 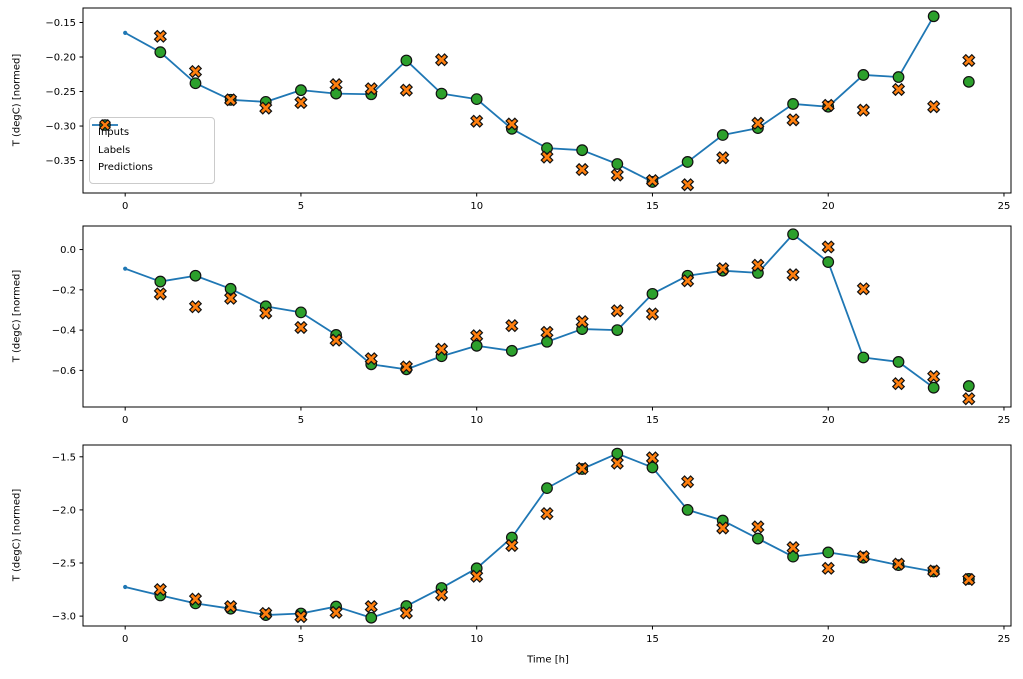 What do you see at coordinates (60, 161) in the screenshot?
I see `y-tick-label: −0.35` at bounding box center [60, 161].